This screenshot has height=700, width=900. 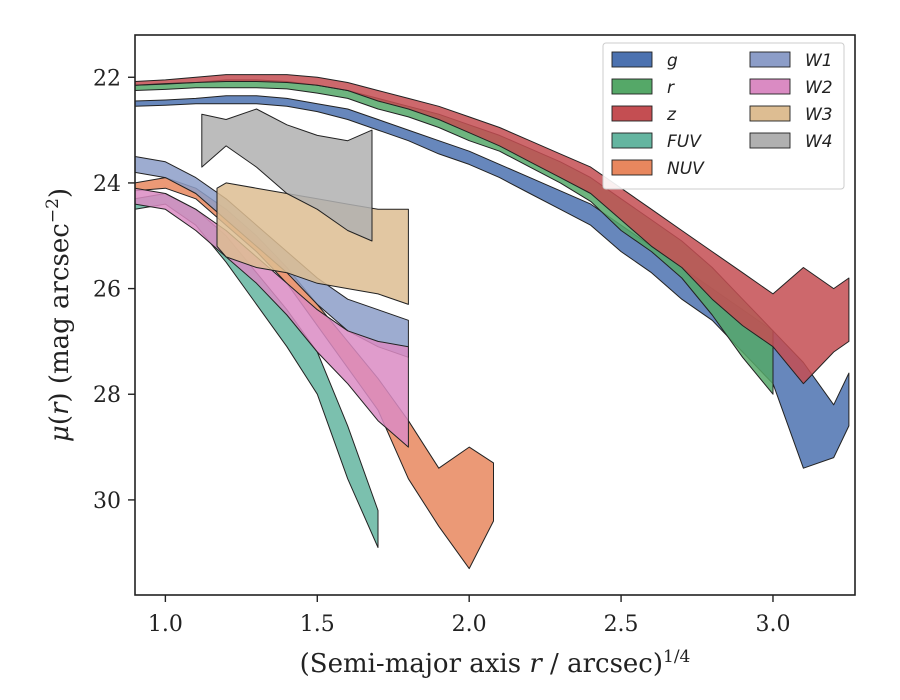 I want to click on y-tick-label: 26, so click(x=107, y=290).